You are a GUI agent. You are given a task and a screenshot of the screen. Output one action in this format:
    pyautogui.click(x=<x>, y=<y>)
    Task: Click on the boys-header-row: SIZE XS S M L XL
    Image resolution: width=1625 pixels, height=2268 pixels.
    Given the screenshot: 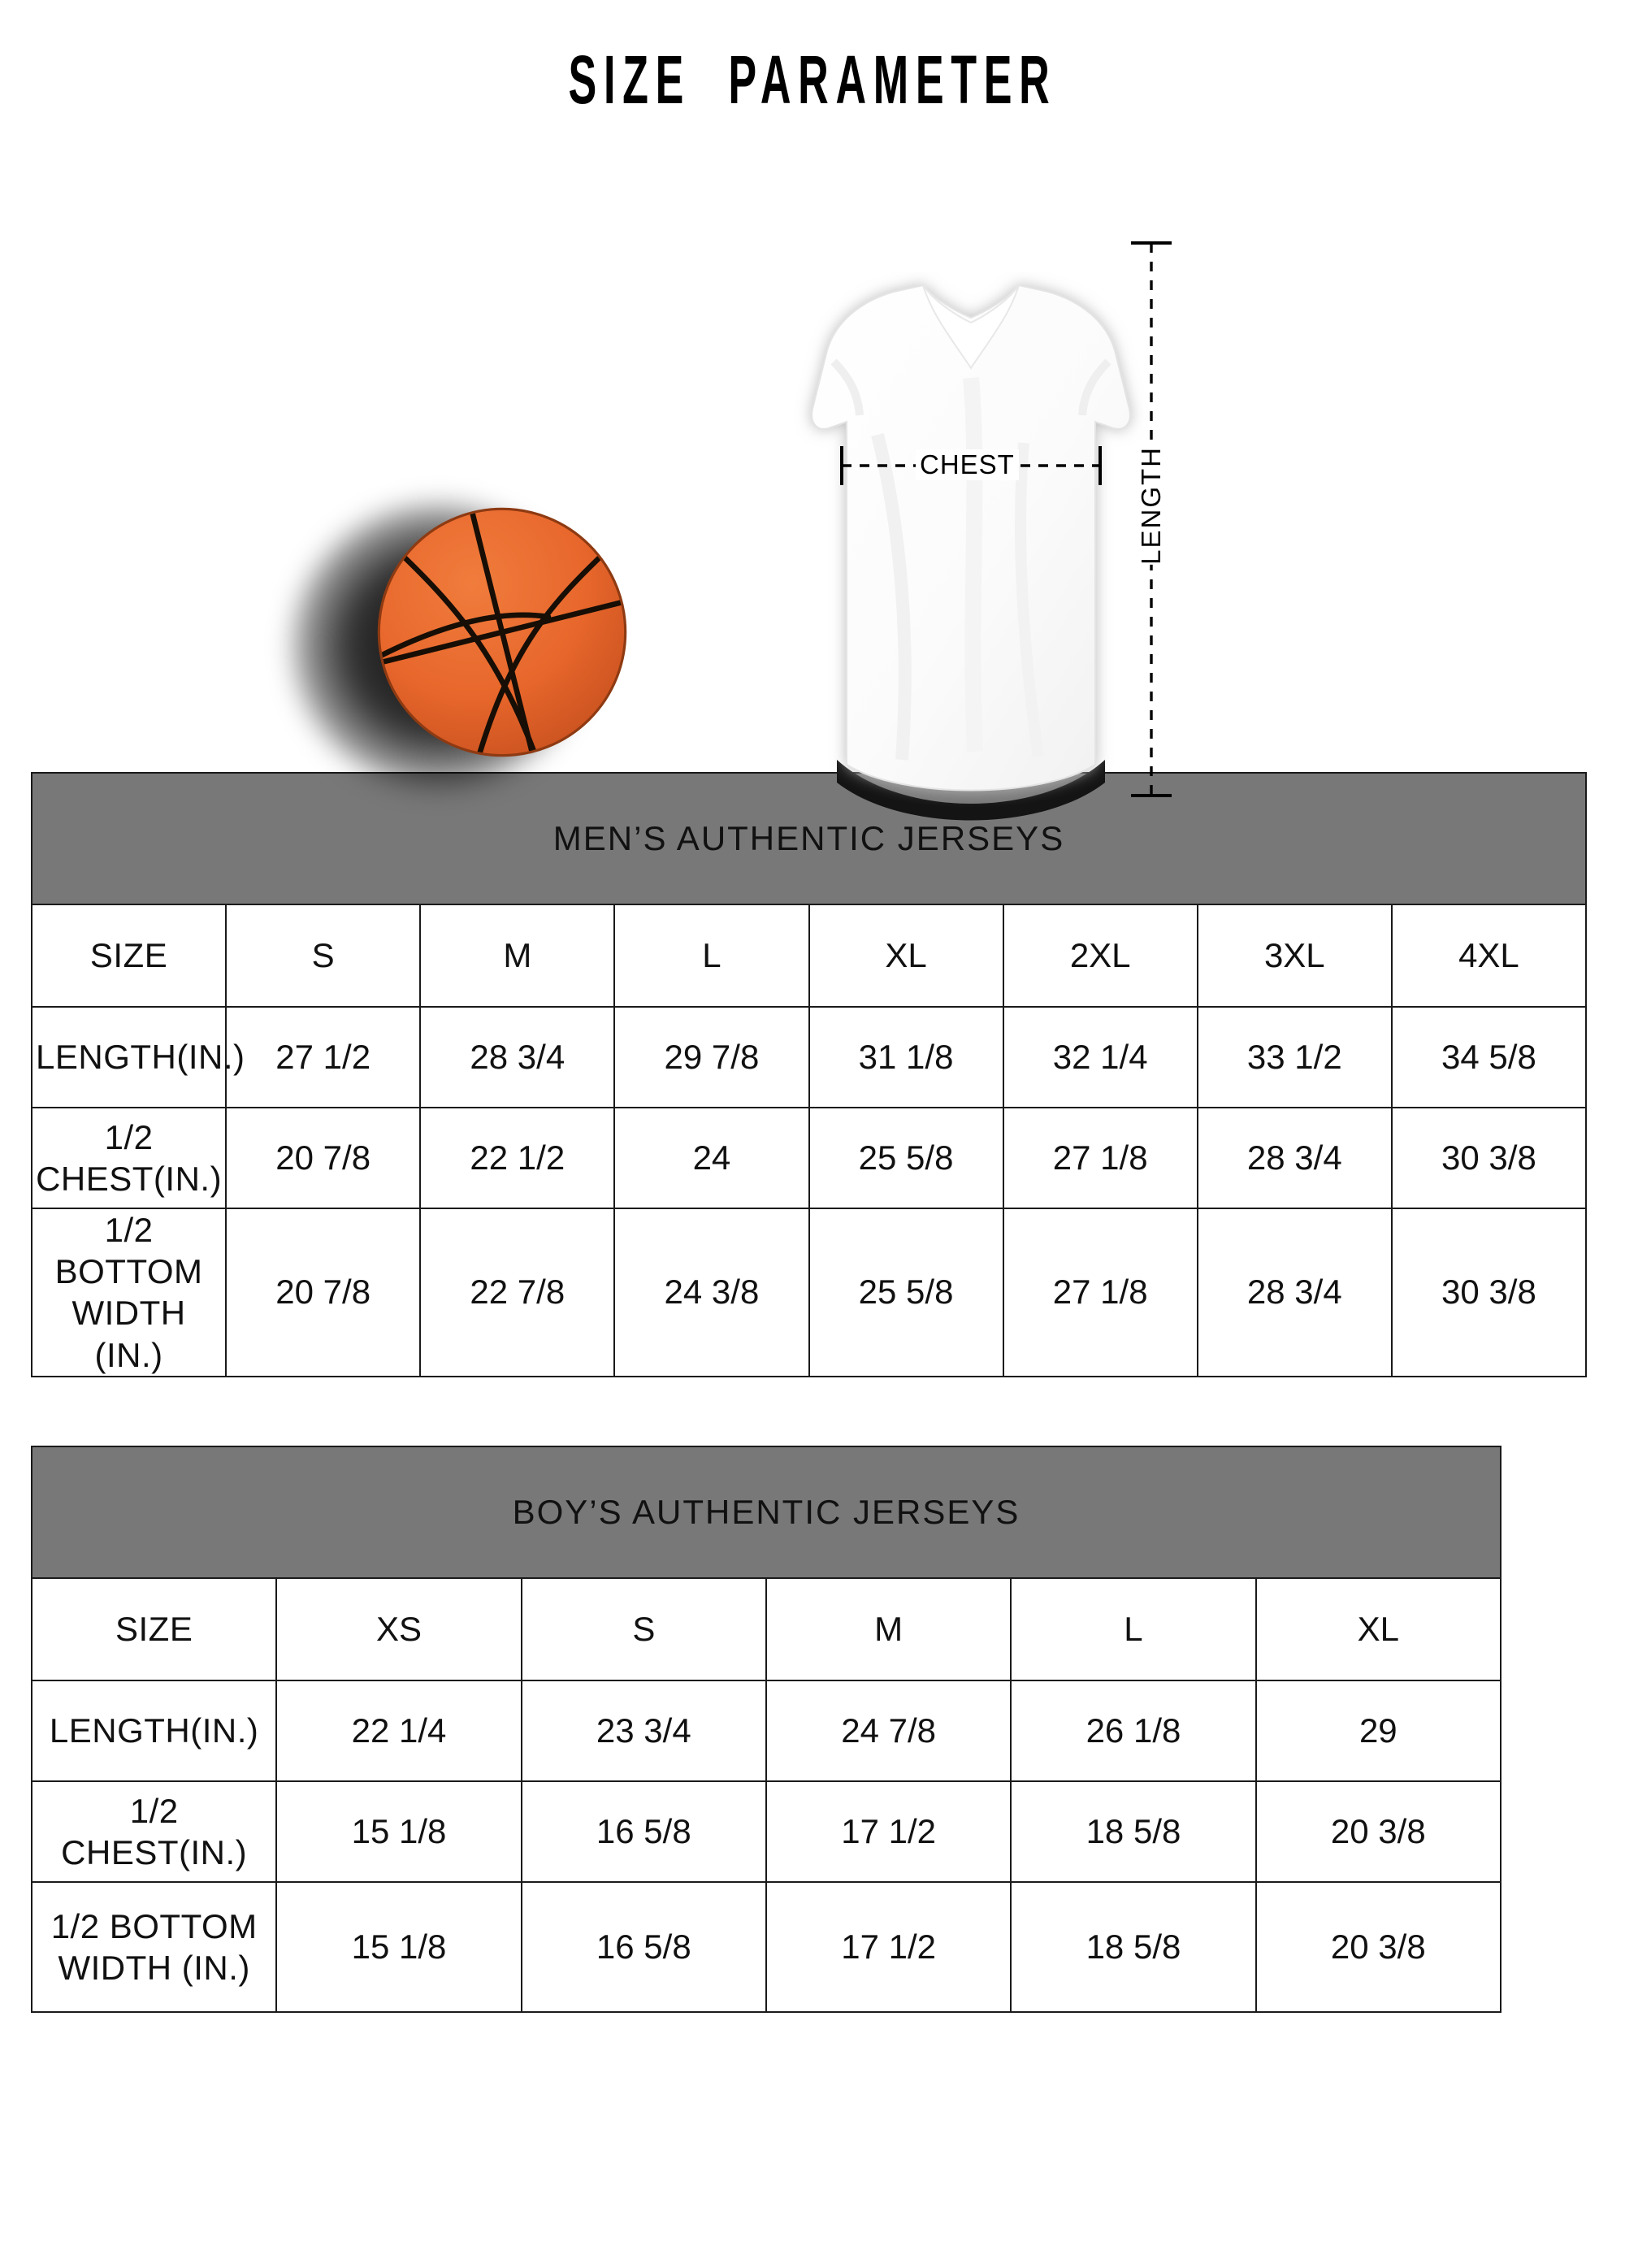 What is the action you would take?
    pyautogui.click(x=766, y=1628)
    